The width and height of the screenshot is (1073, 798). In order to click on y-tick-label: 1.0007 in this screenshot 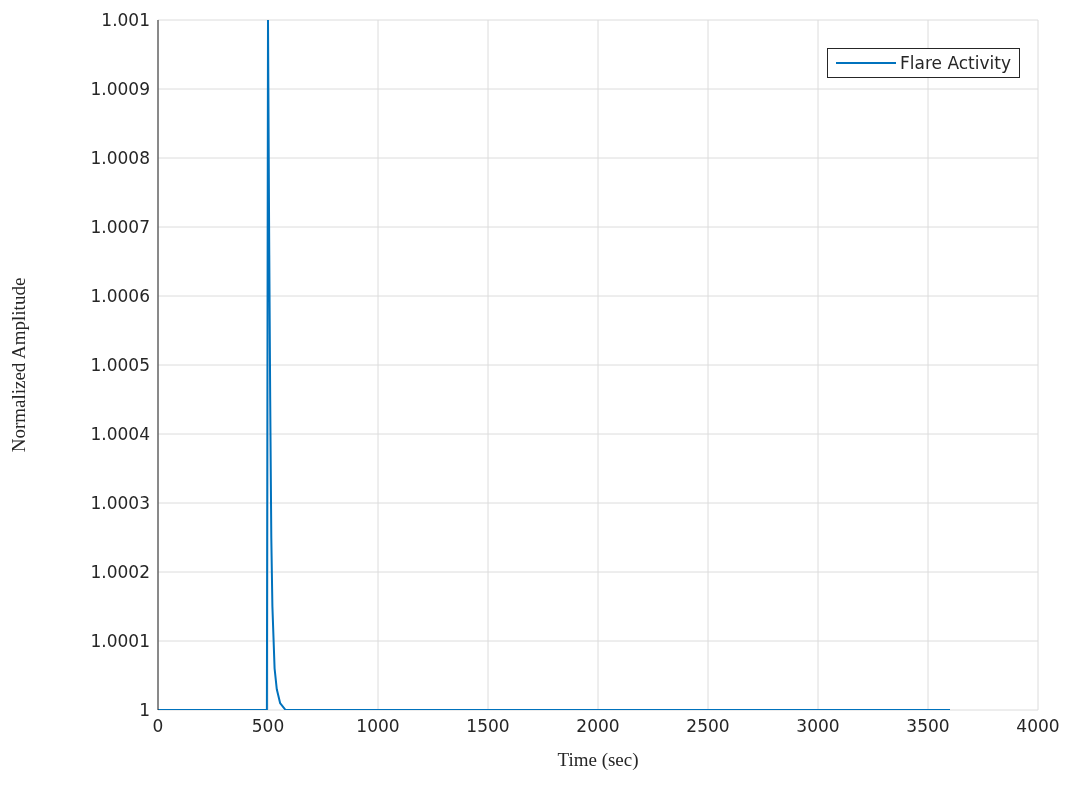, I will do `click(120, 227)`.